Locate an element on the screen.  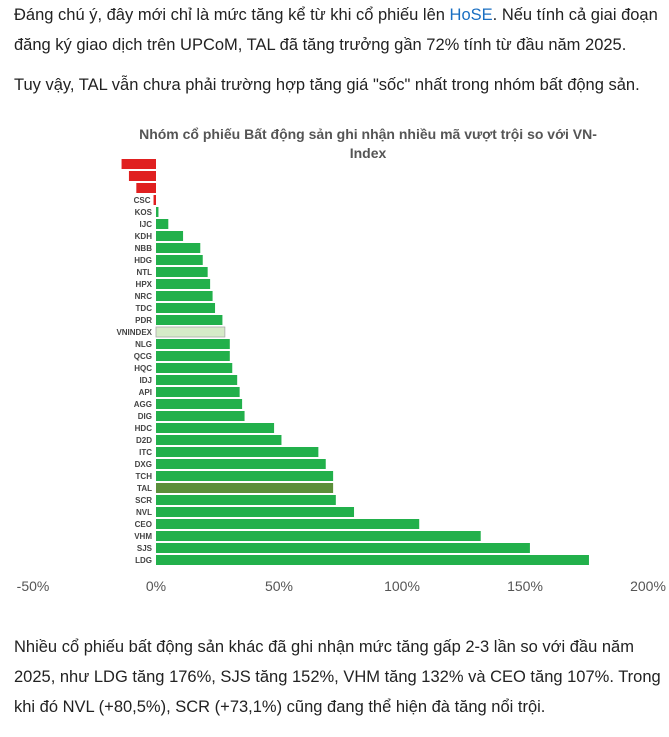
category-label-nrc: NRC is located at coordinates (144, 296).